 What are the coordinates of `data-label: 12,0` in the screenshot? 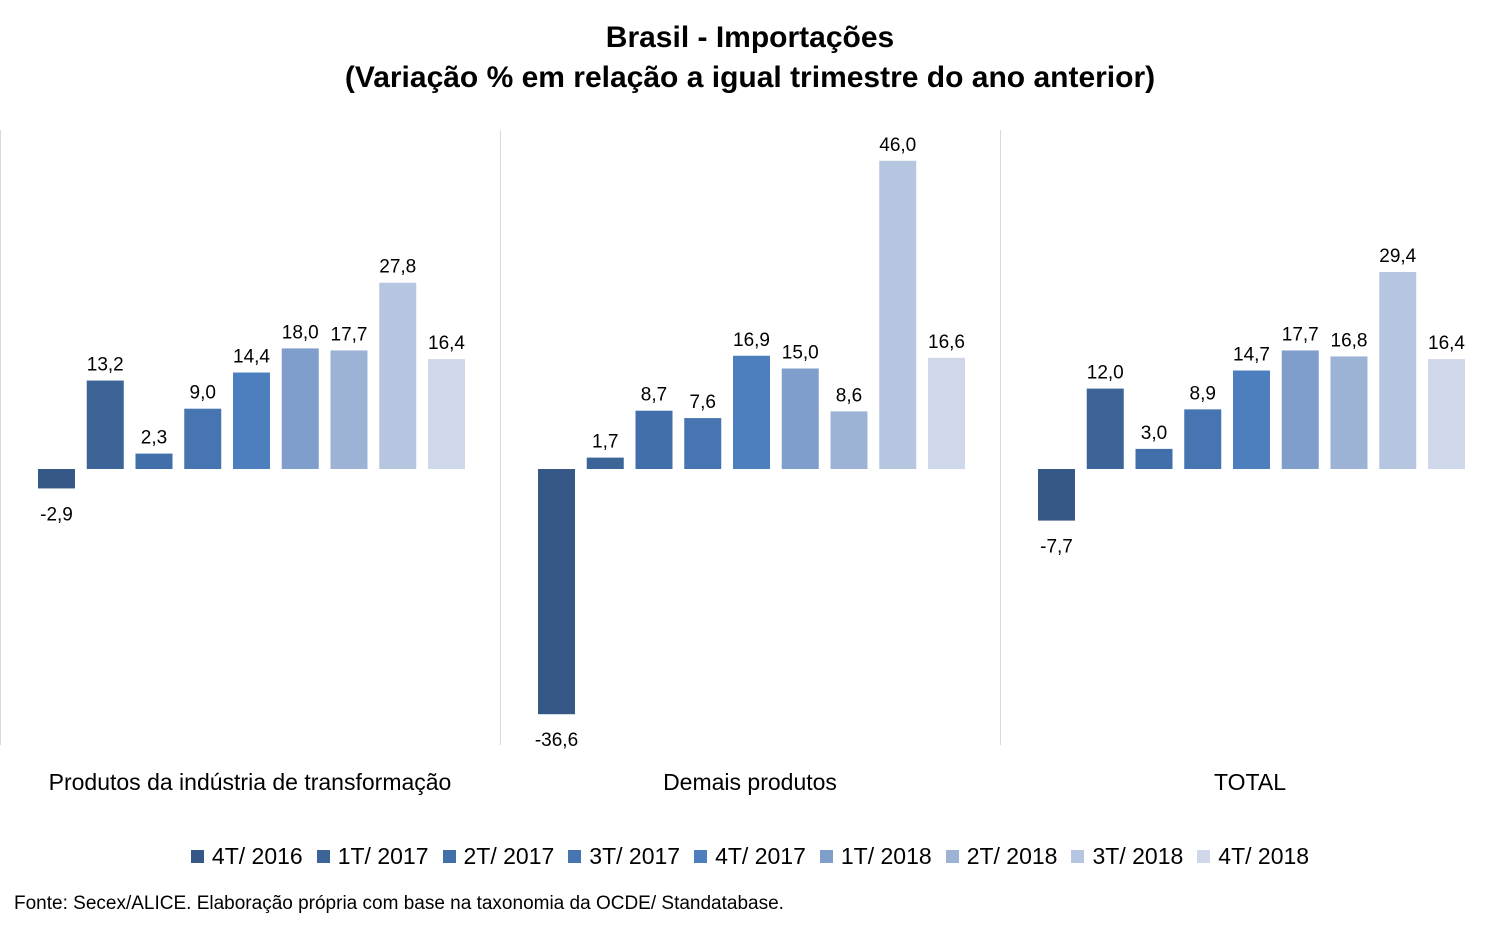 It's located at (1105, 373).